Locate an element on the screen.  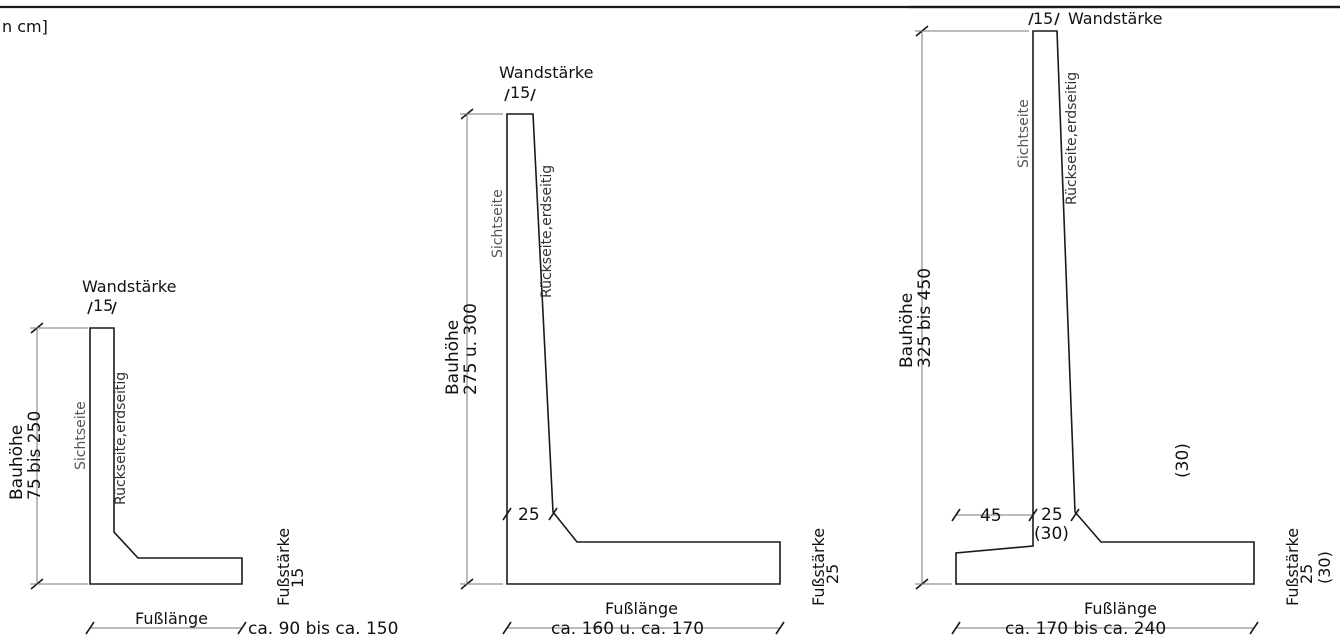
large-length-value: ca. 170 bis ca. 240 is located at coordinates (1085, 628).